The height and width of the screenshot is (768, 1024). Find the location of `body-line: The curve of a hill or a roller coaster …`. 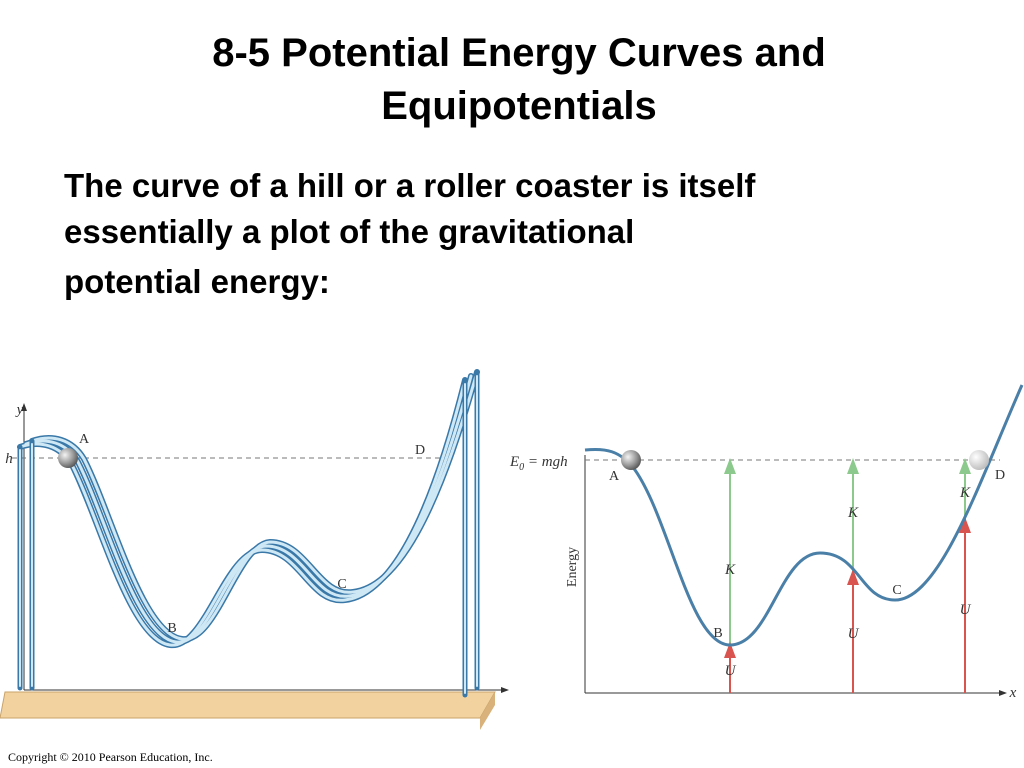

body-line: The curve of a hill or a roller coaster … is located at coordinates (410, 185).